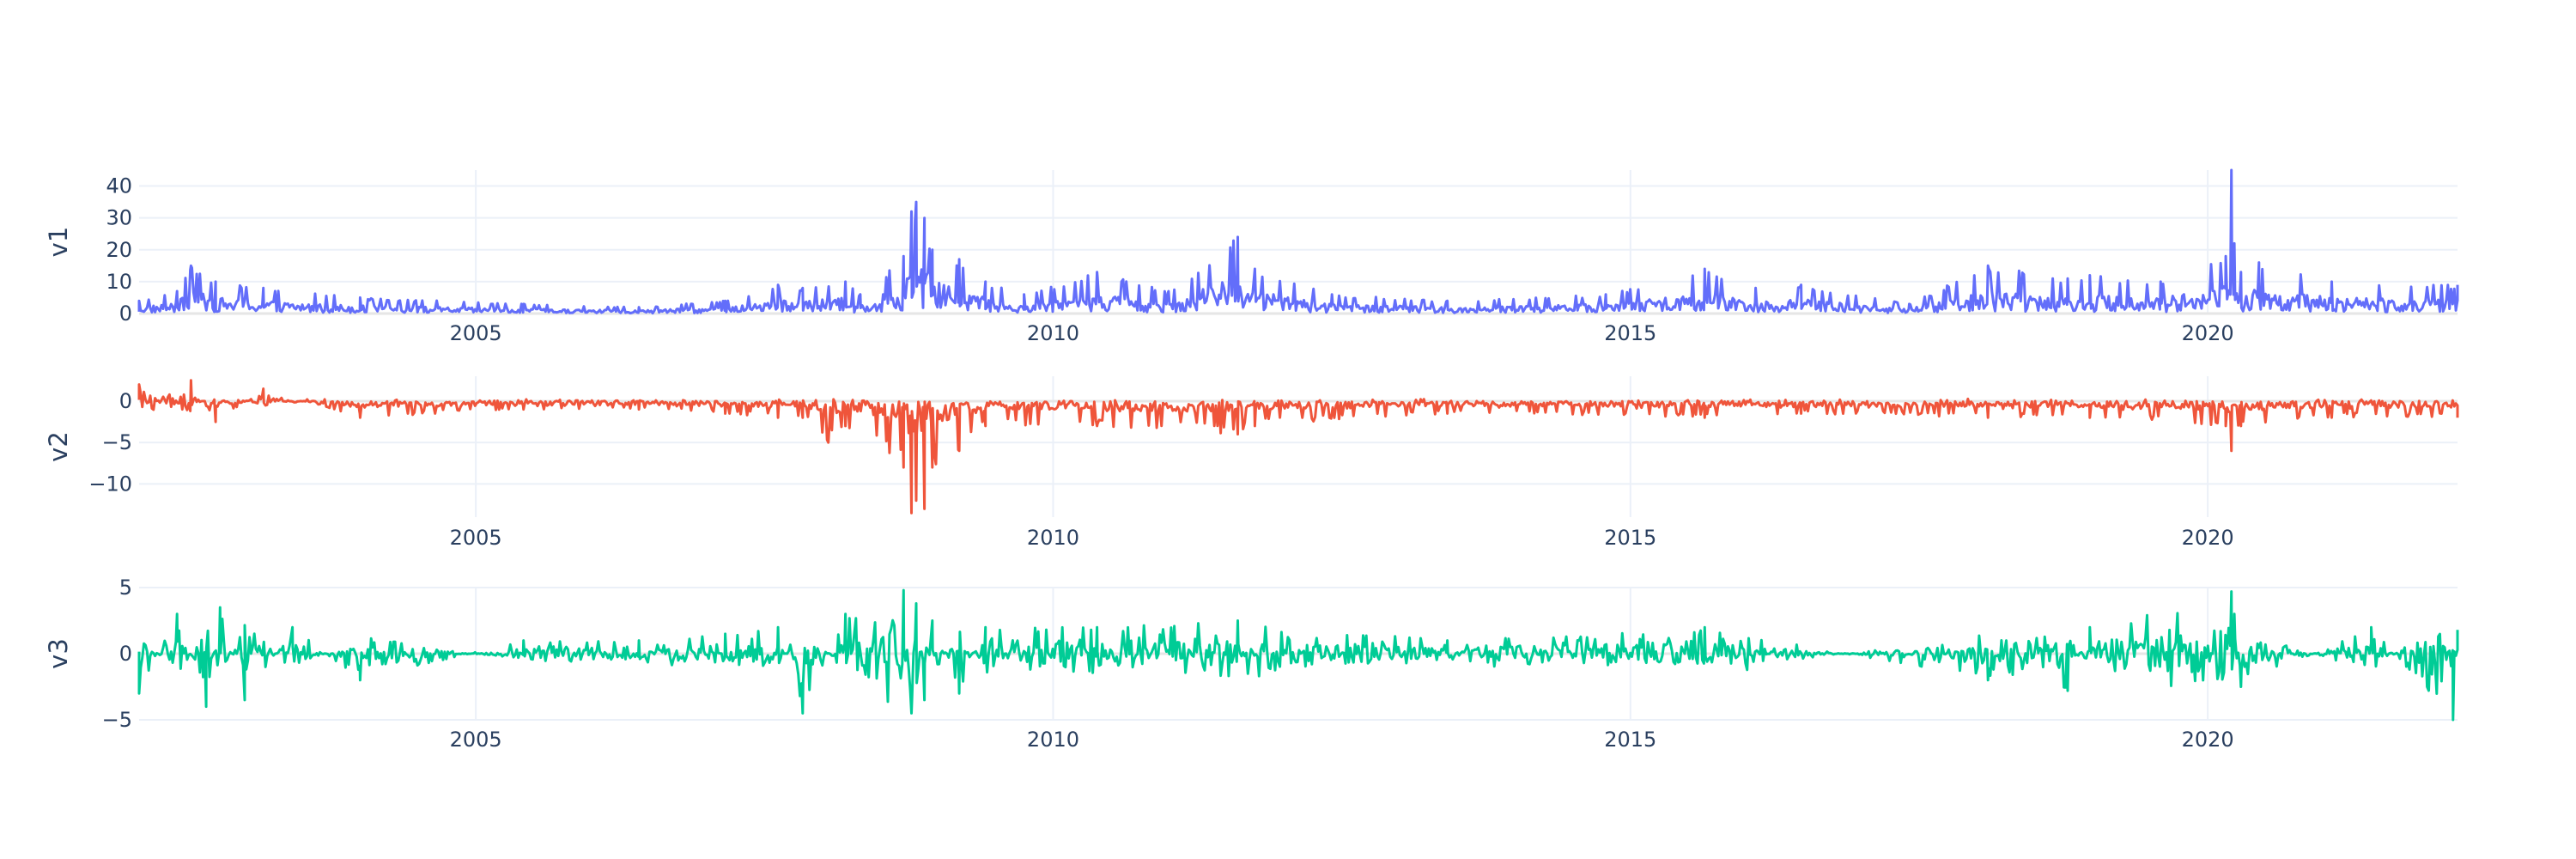 This screenshot has height=859, width=2576. Describe the element at coordinates (59, 447) in the screenshot. I see `y-axis-title: v2` at that location.